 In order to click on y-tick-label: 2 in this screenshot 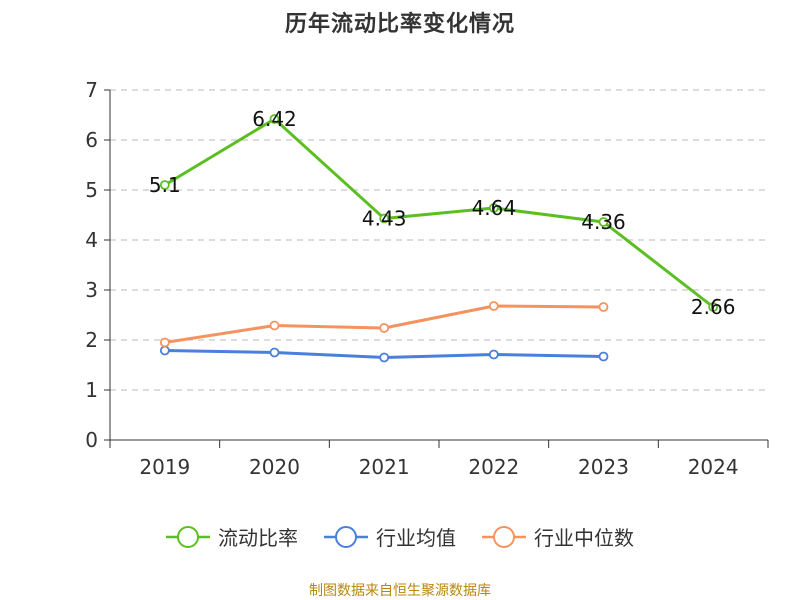, I will do `click(91, 340)`.